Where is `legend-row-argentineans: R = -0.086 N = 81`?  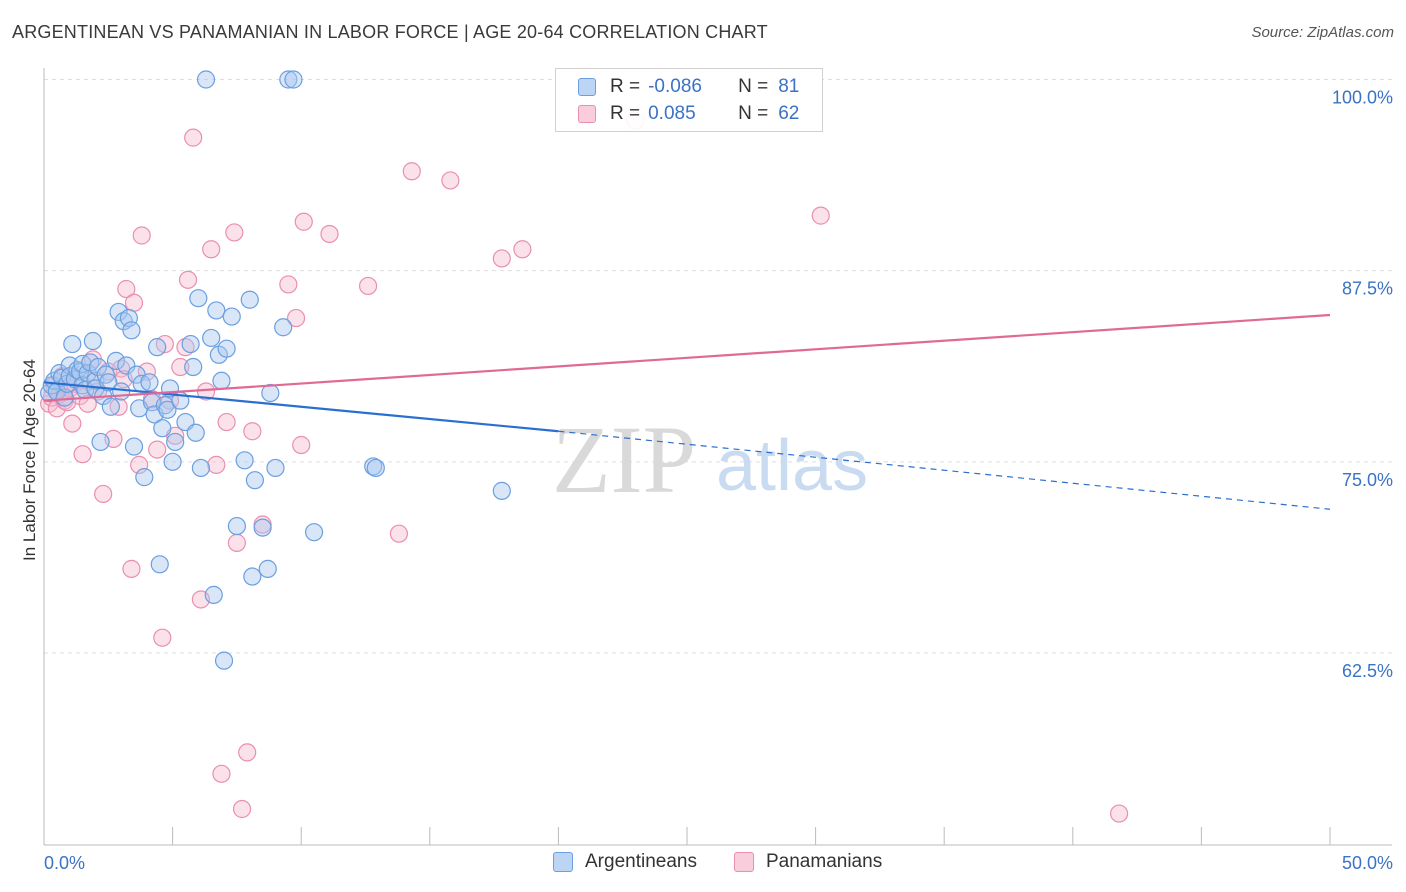 legend-row-argentineans: R = -0.086 N = 81 is located at coordinates (688, 87).